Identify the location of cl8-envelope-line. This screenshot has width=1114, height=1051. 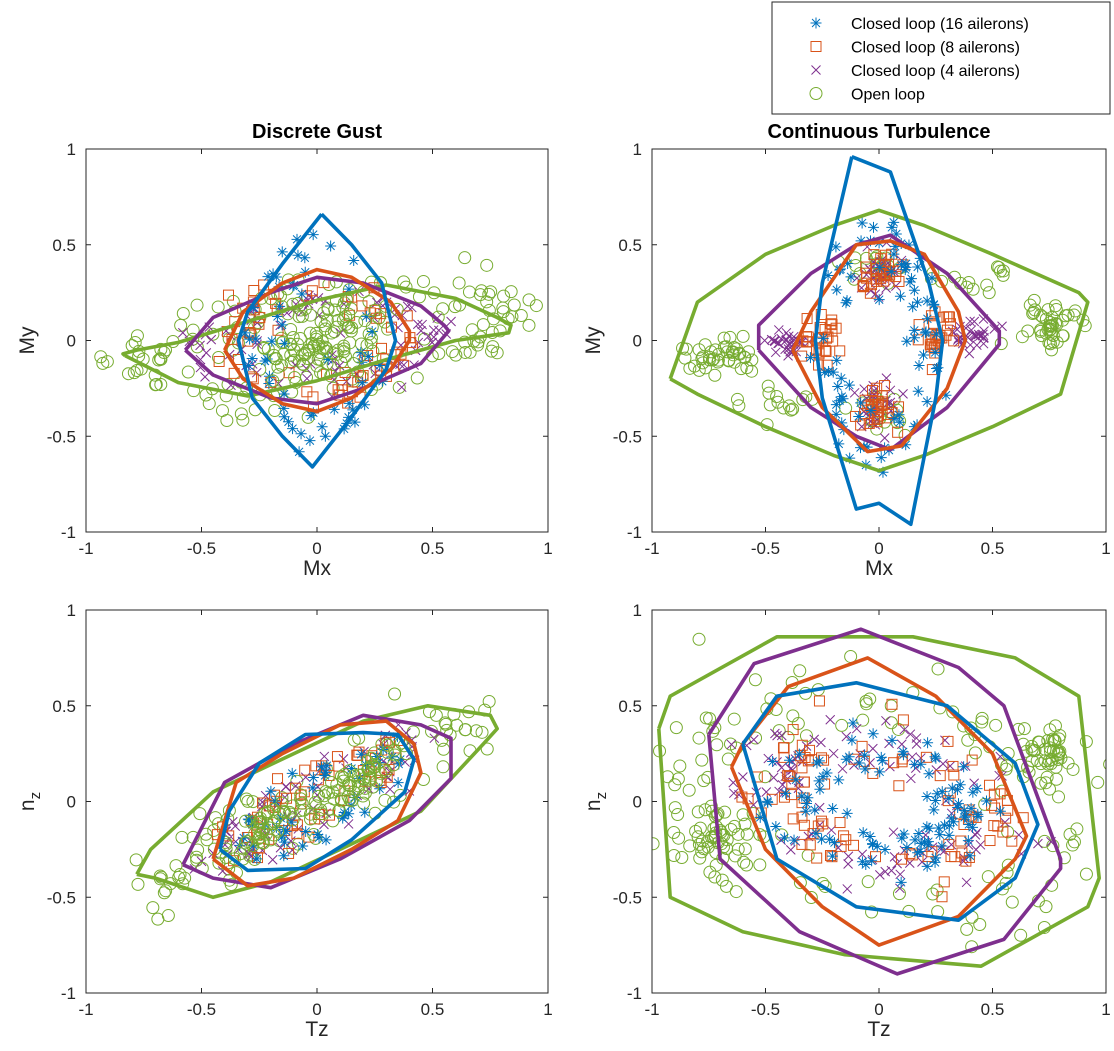
(317, 803).